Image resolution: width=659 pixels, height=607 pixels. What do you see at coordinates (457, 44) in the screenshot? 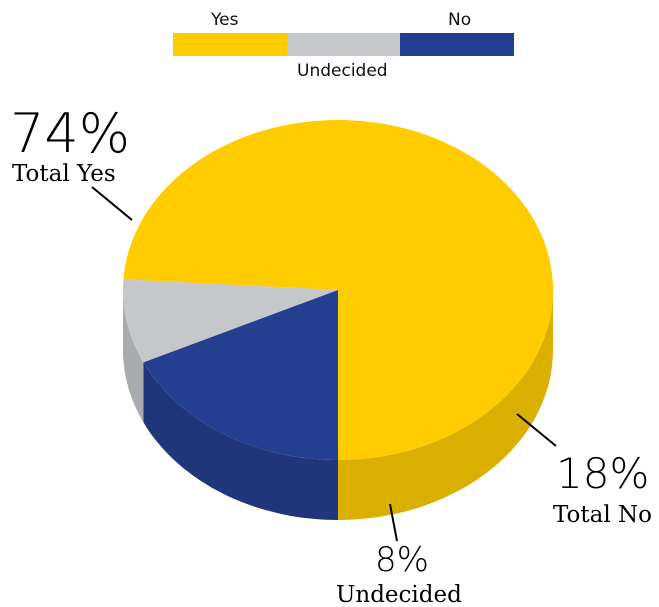
I see `legend-swatch-no` at bounding box center [457, 44].